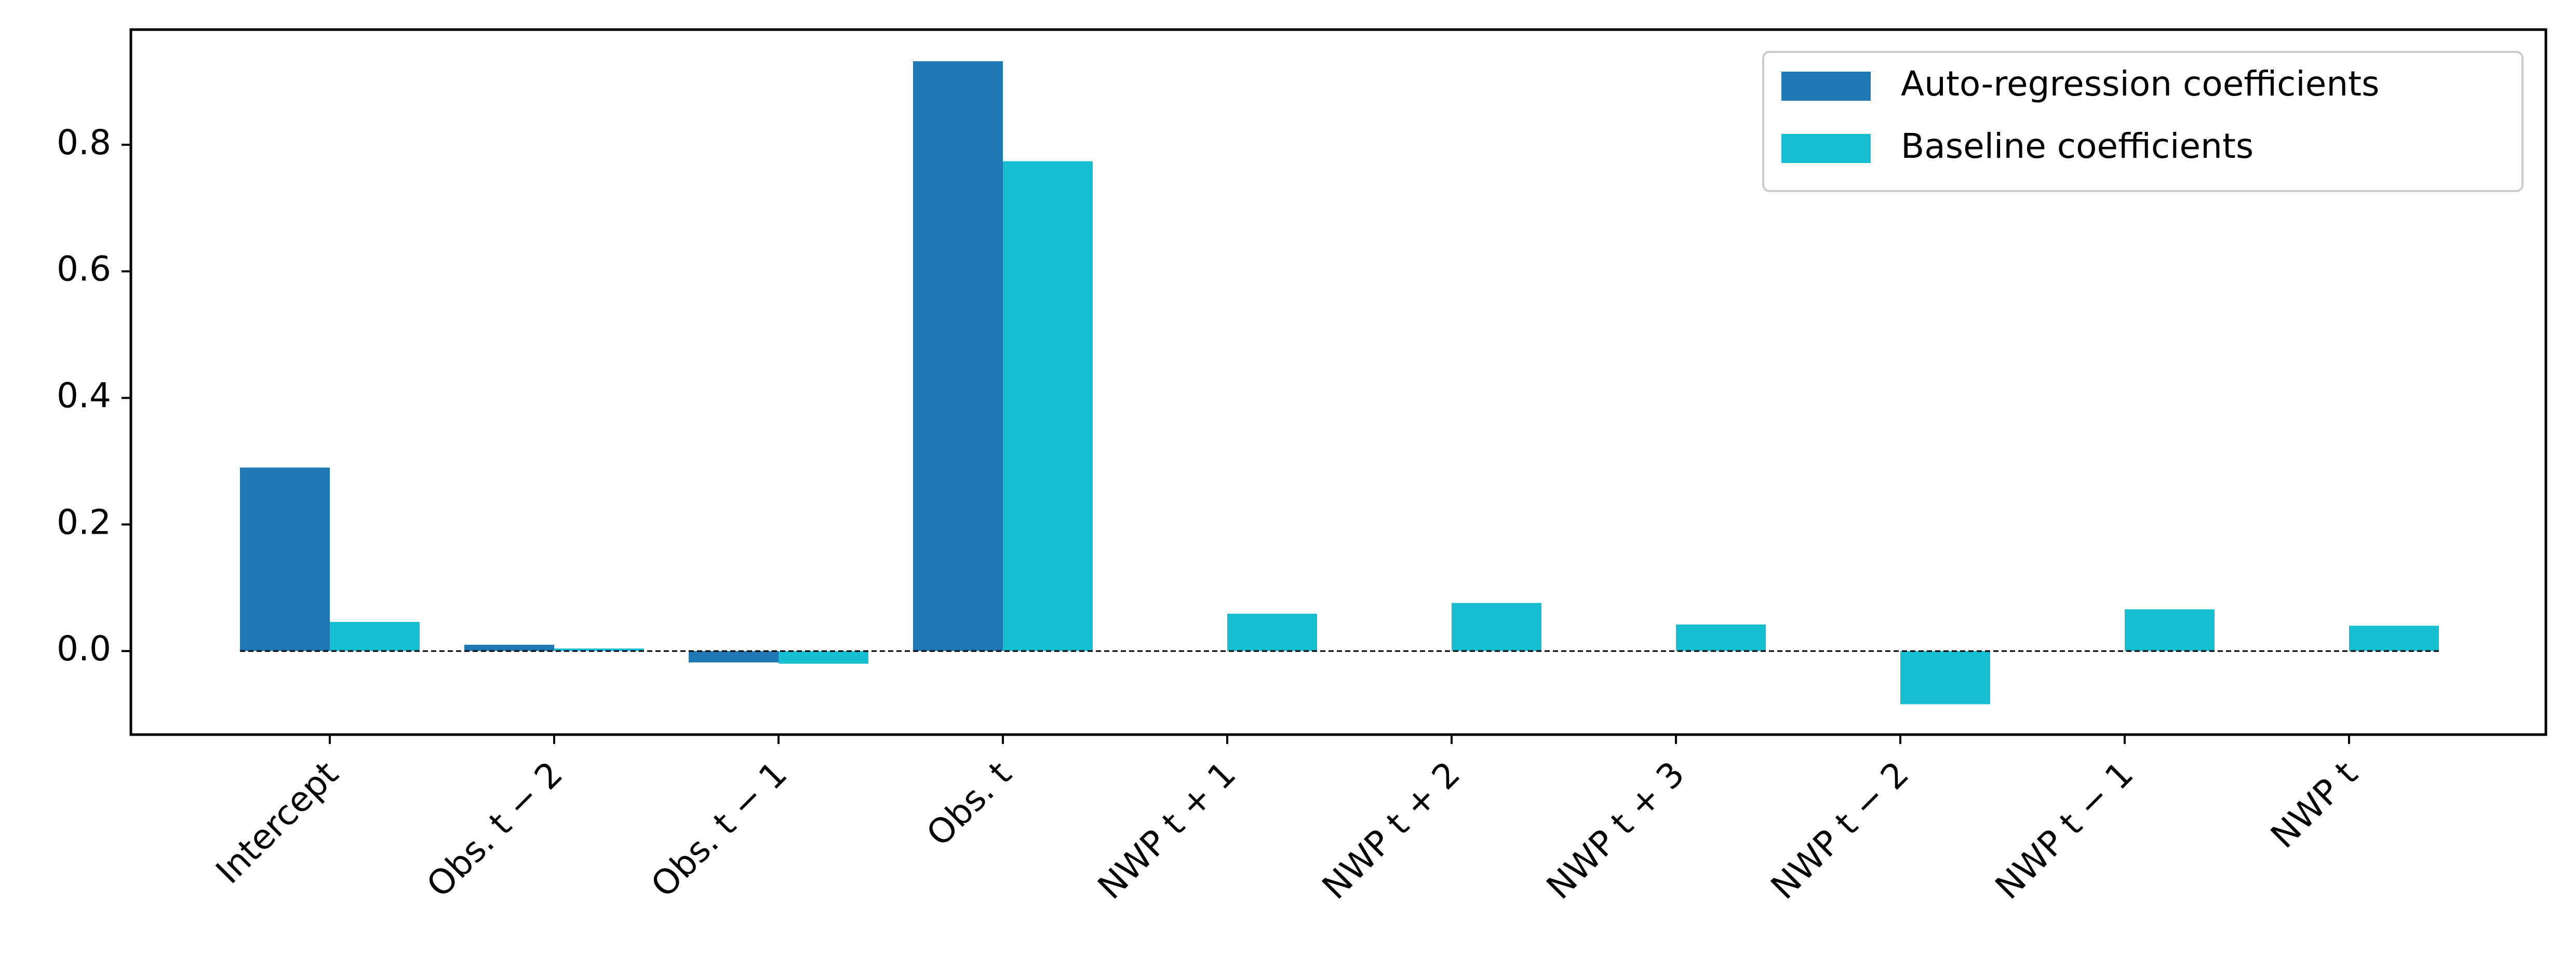 The width and height of the screenshot is (2576, 976). Describe the element at coordinates (84, 522) in the screenshot. I see `y-tick-label: 0.2` at that location.